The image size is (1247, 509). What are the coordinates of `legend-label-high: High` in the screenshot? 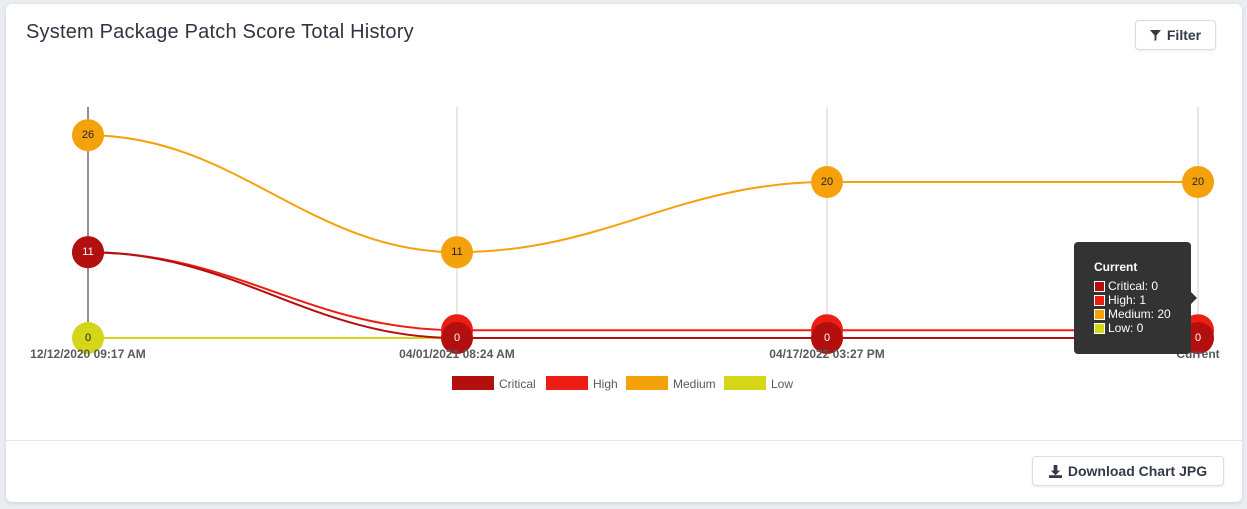 It's located at (605, 384).